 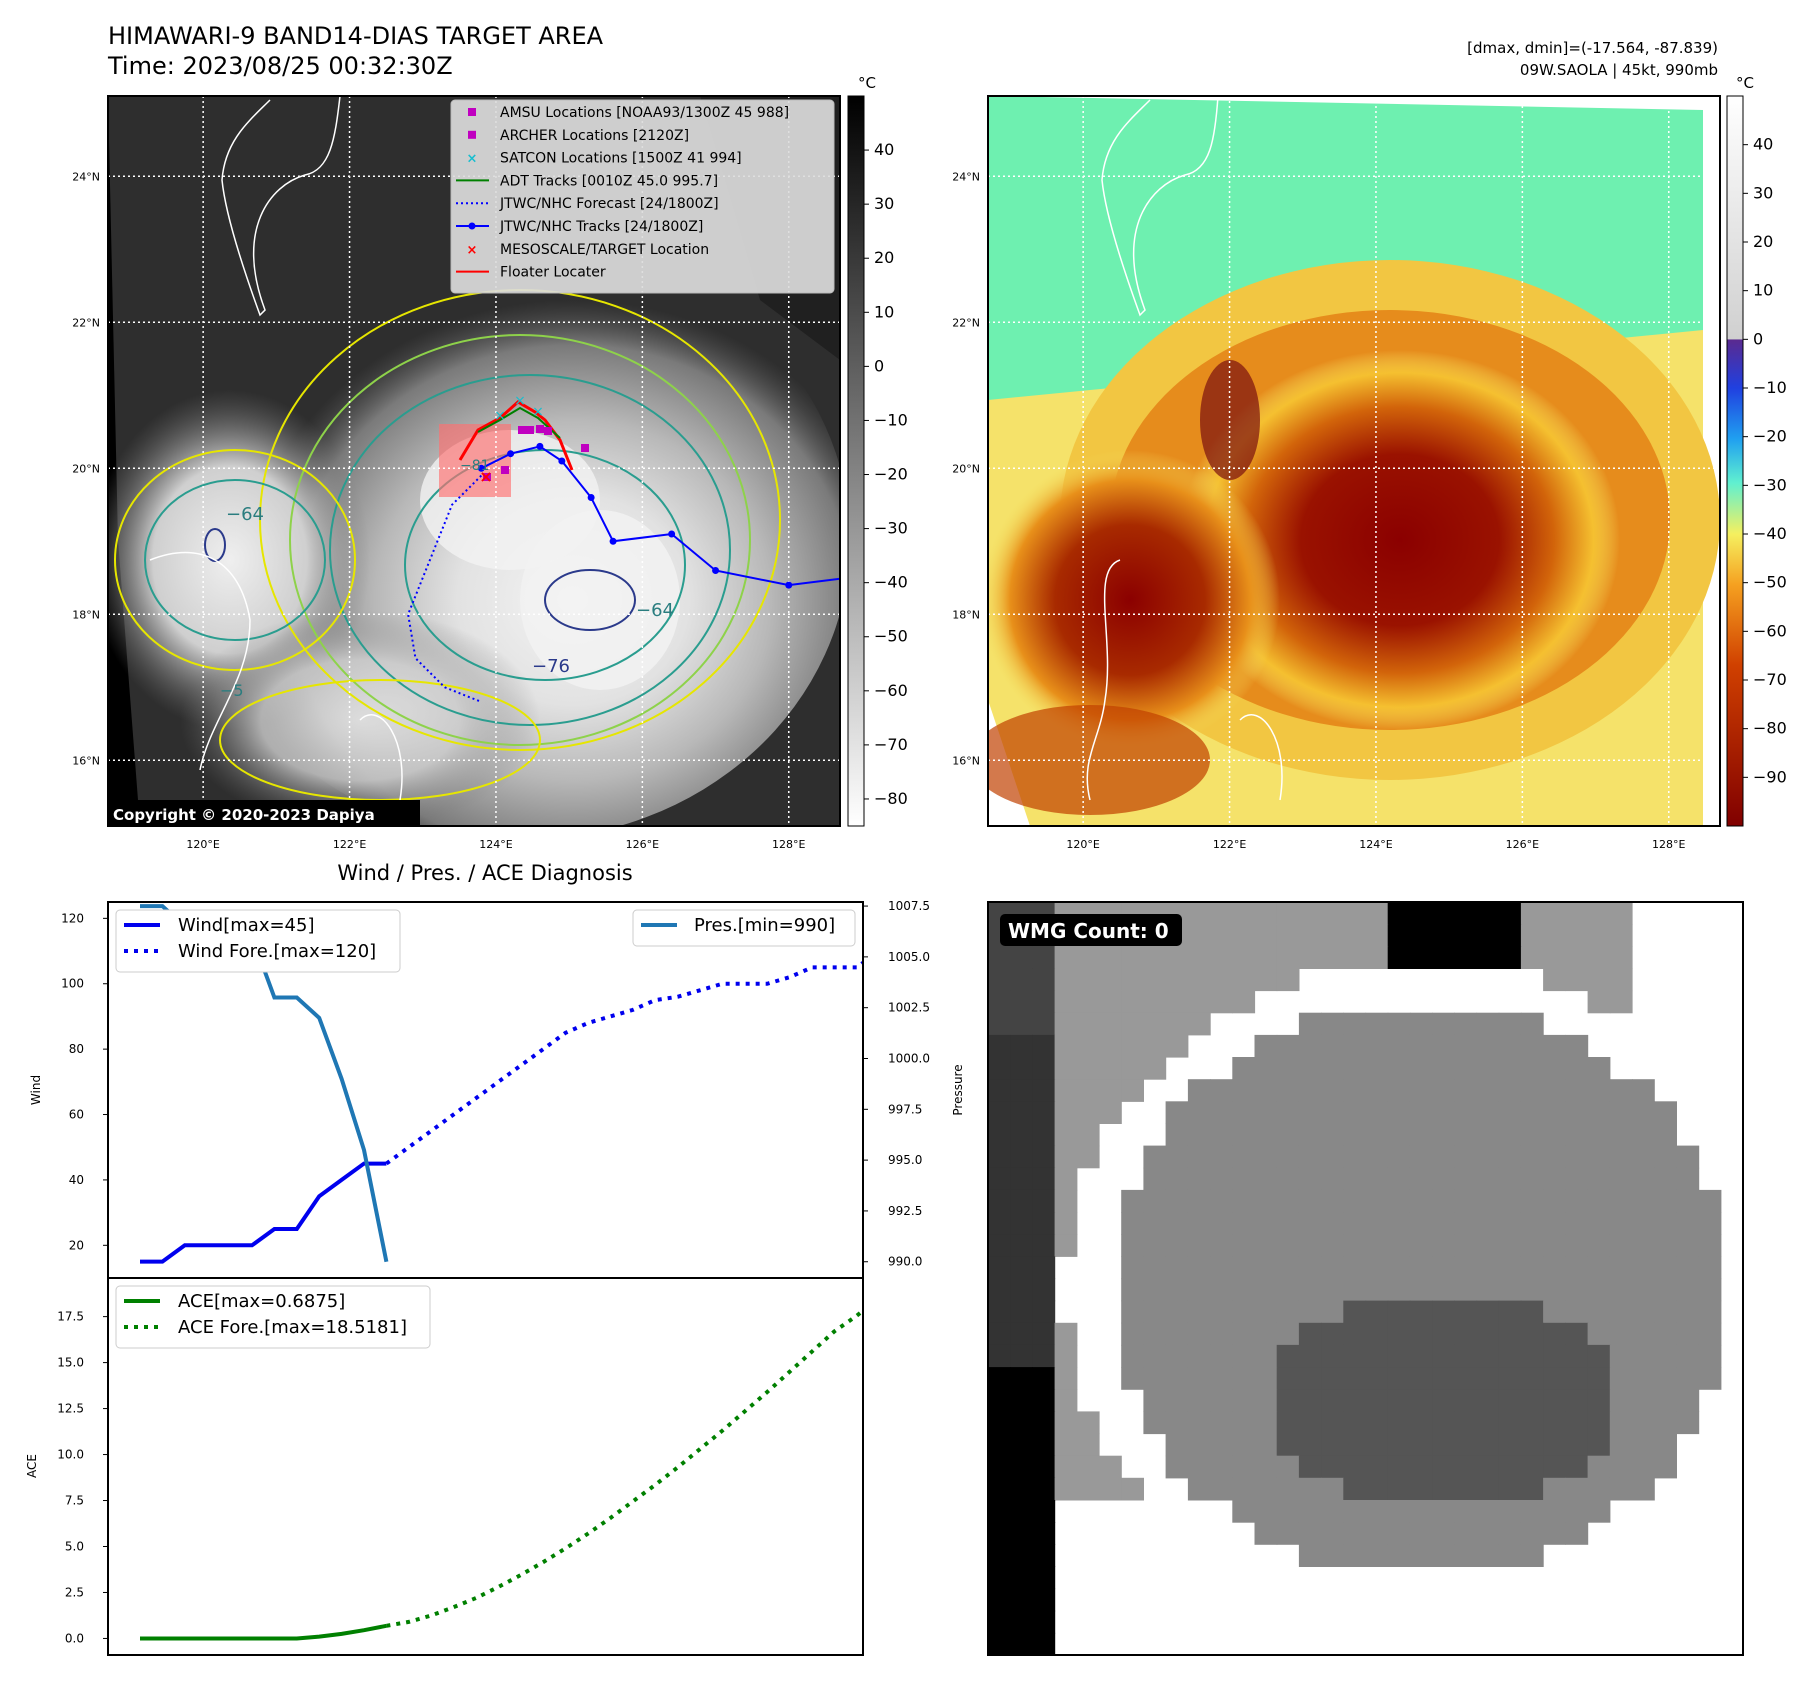 I want to click on legend-entry: ARCHER Locations [2120Z], so click(x=578, y=136).